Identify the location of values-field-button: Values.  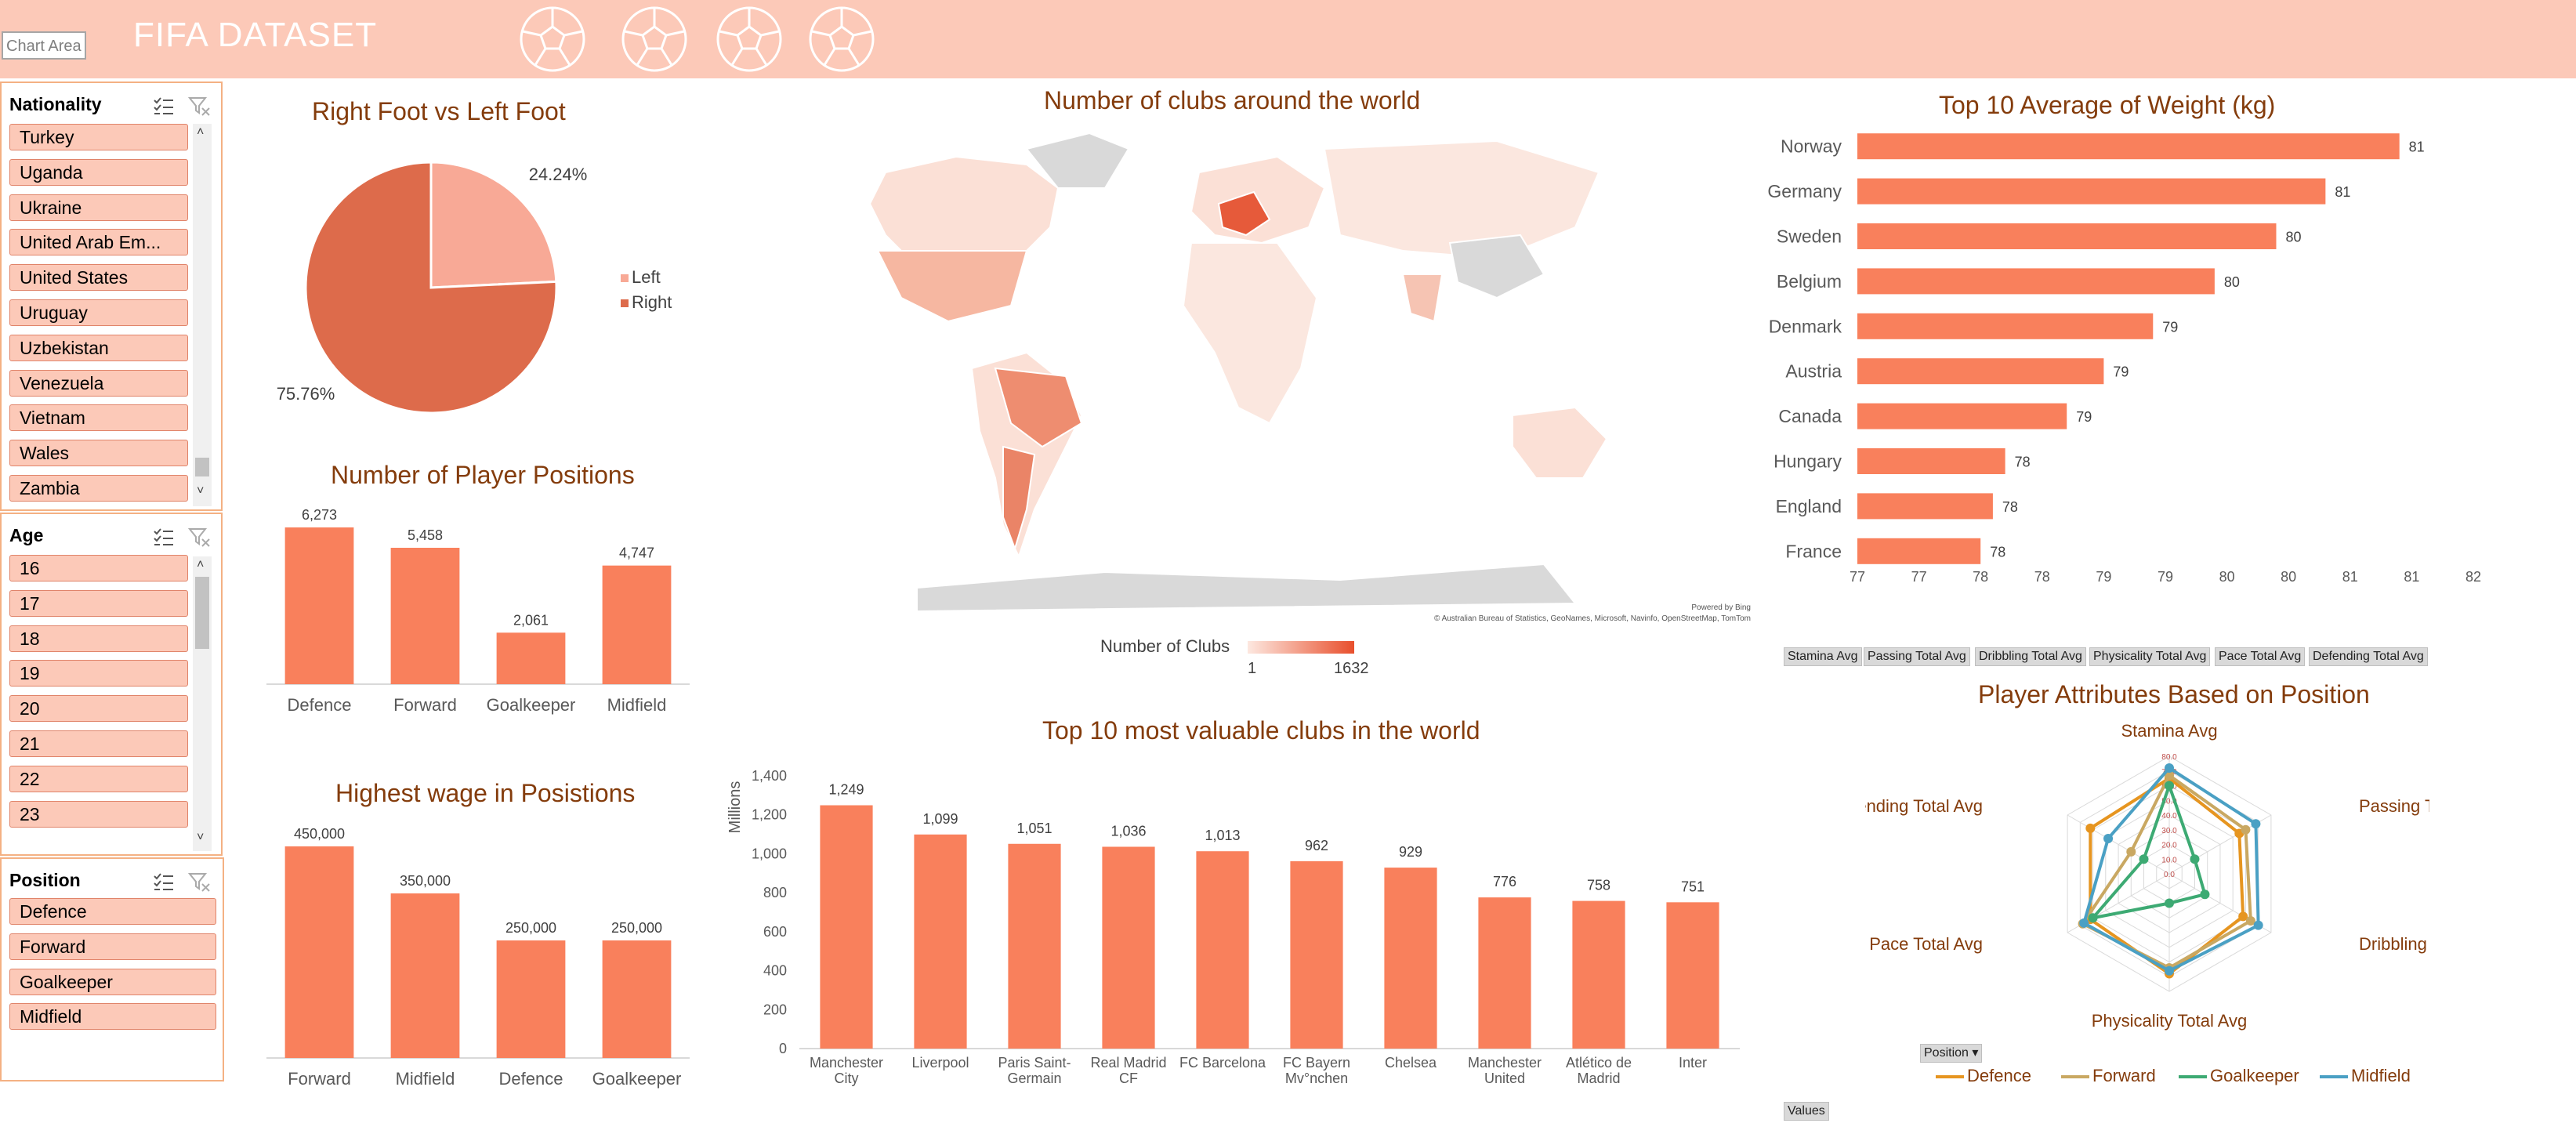
(1806, 1111).